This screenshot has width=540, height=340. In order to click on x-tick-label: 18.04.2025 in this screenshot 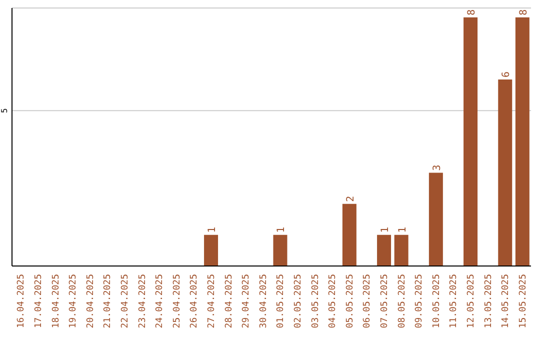, I will do `click(56, 301)`.